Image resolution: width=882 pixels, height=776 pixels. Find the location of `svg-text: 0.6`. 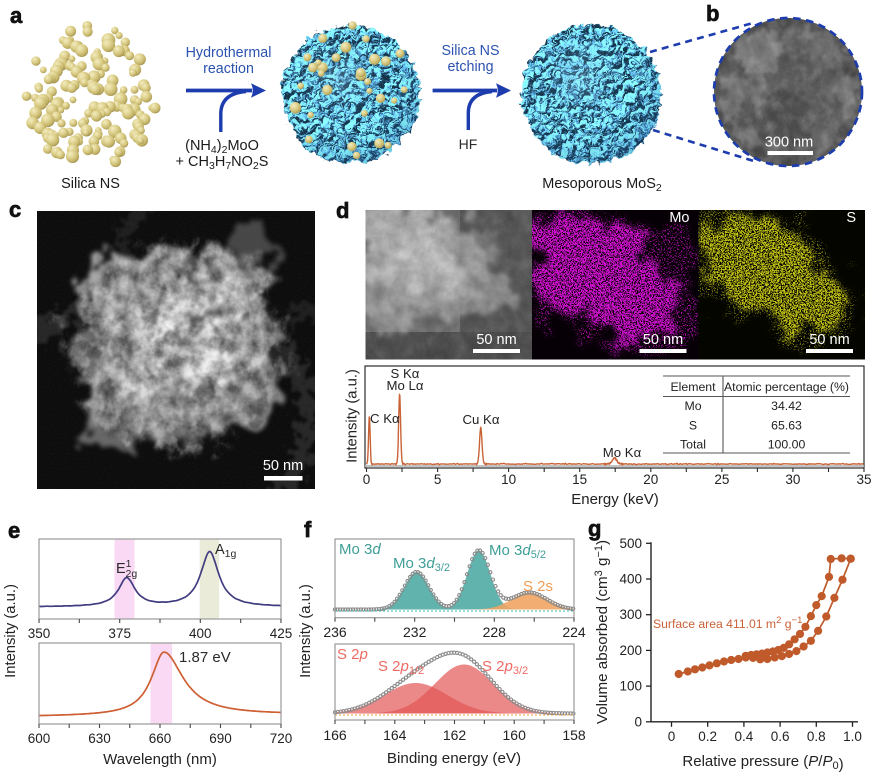

svg-text: 0.6 is located at coordinates (780, 736).